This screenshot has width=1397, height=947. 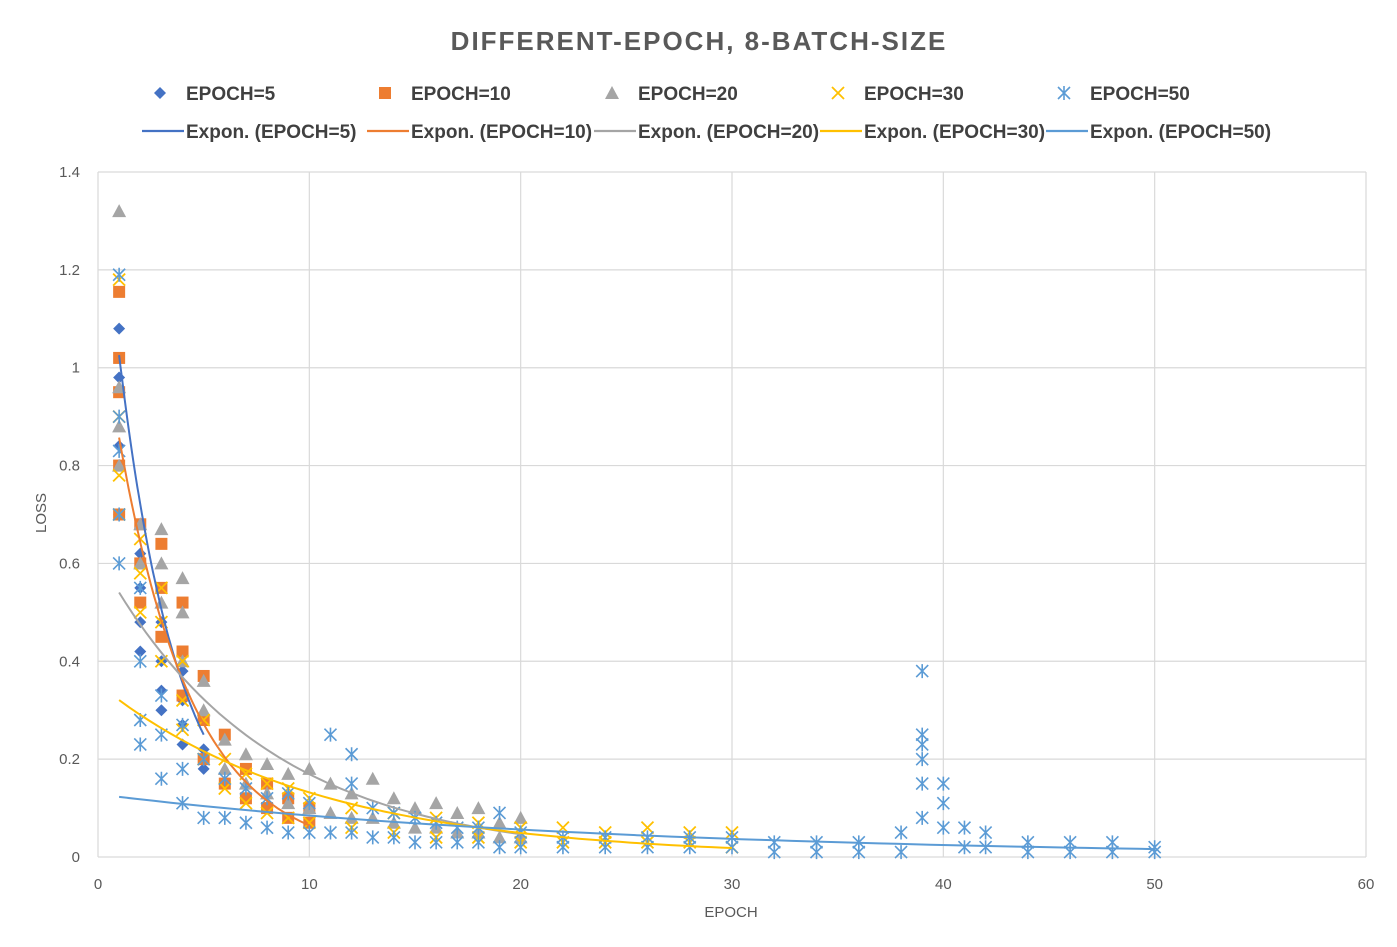 I want to click on y-tick-label: 0, so click(x=76, y=857).